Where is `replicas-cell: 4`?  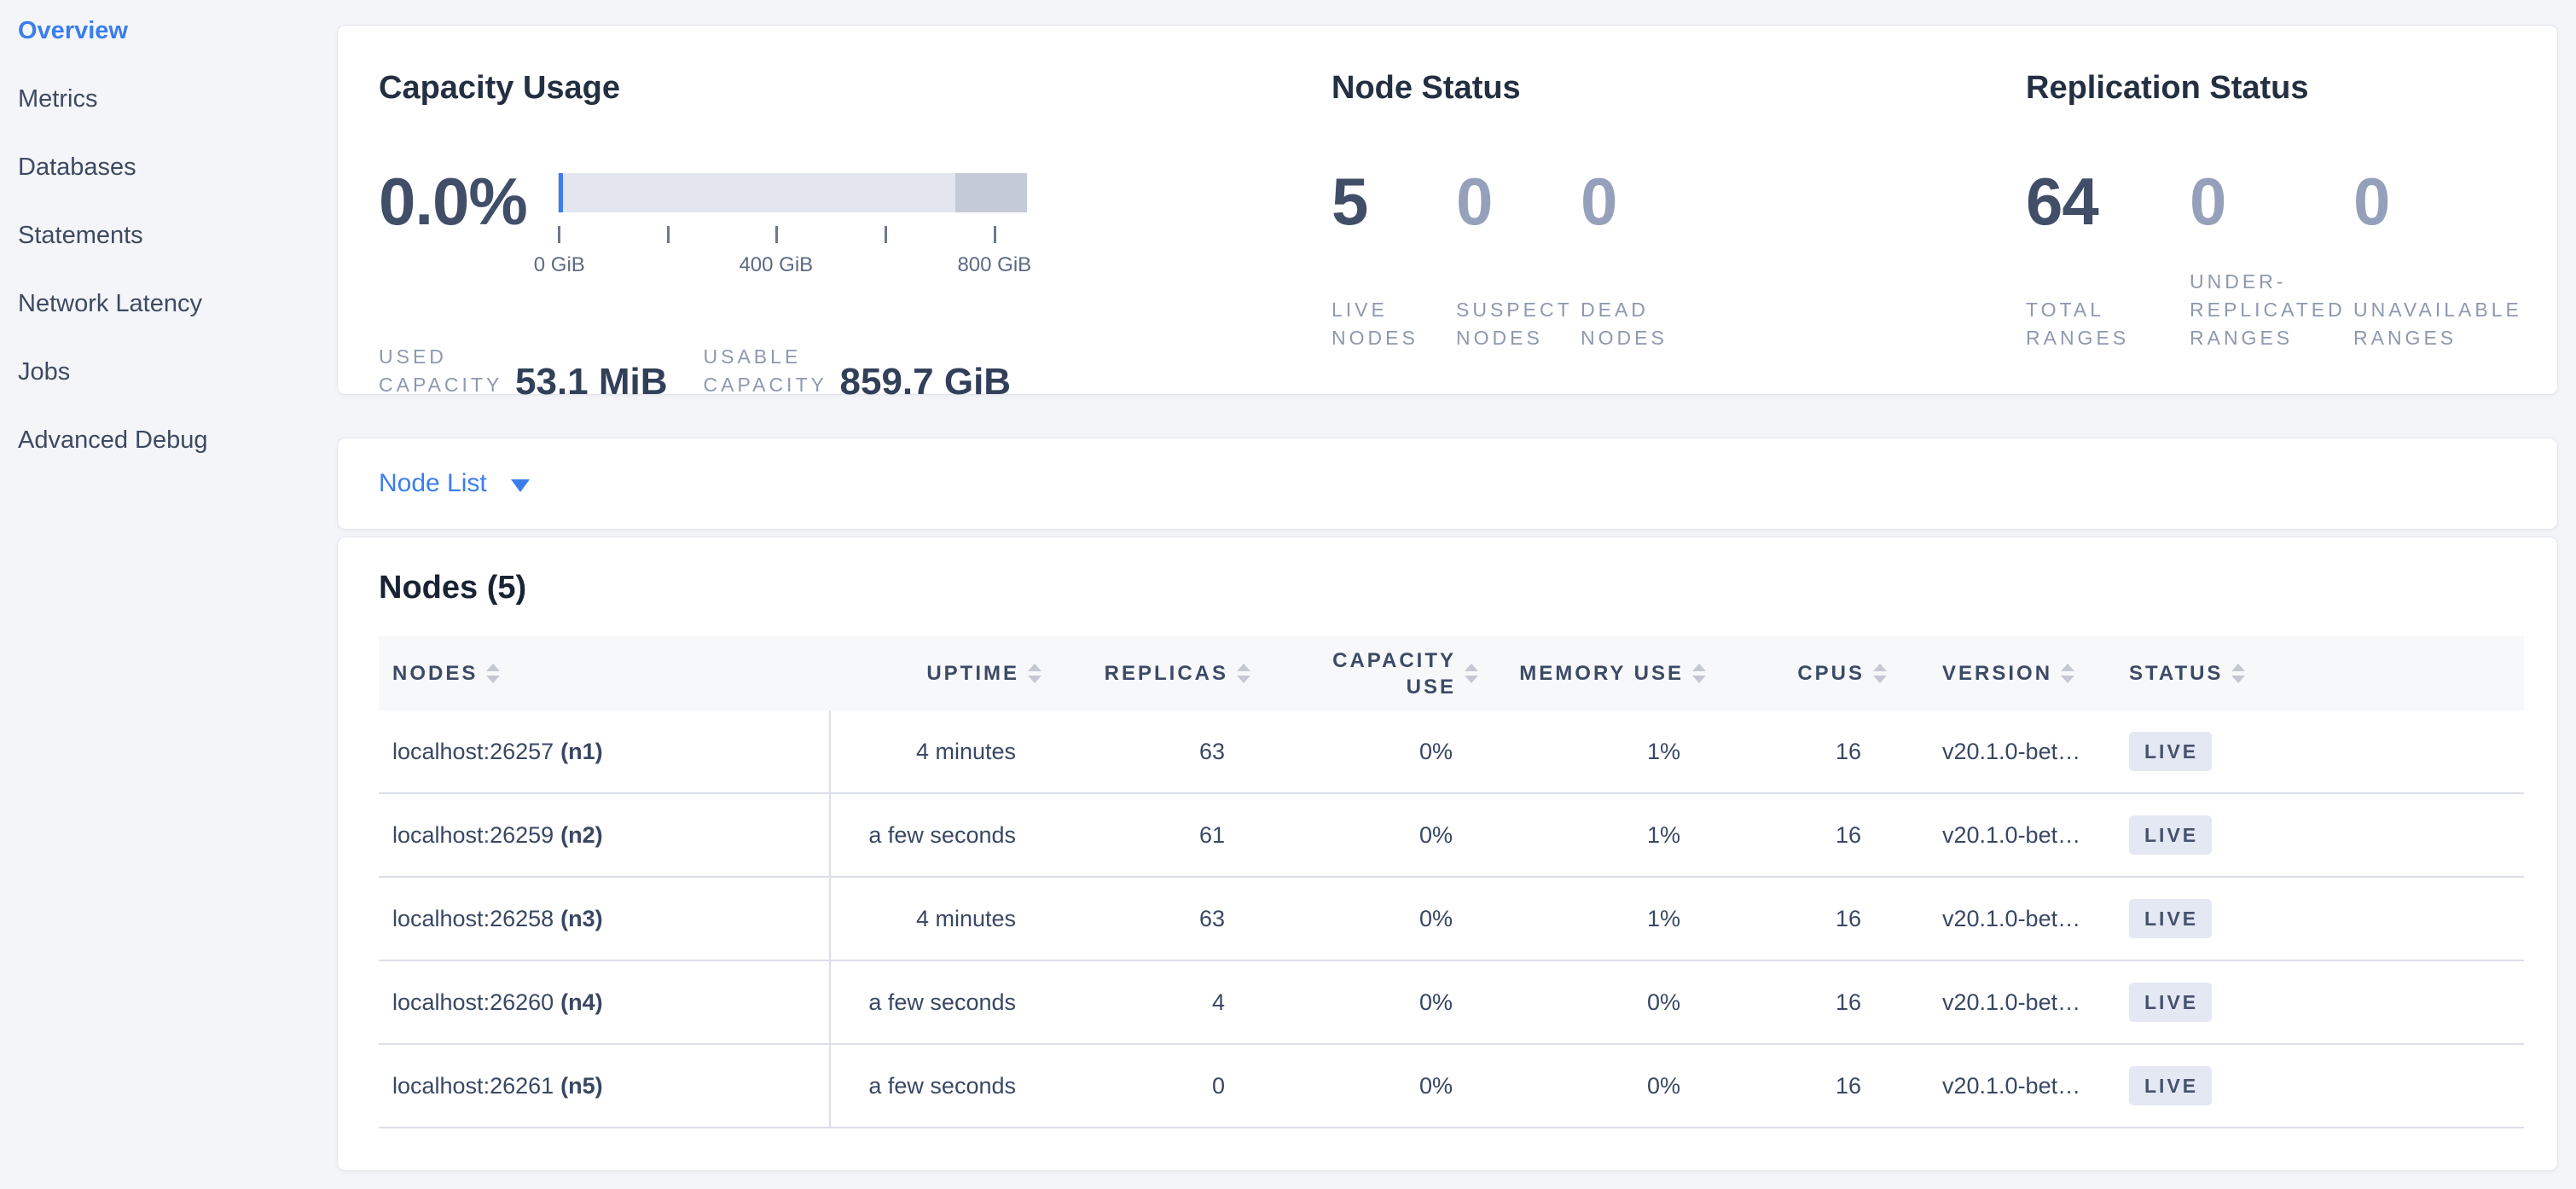
replicas-cell: 4 is located at coordinates (1218, 1002).